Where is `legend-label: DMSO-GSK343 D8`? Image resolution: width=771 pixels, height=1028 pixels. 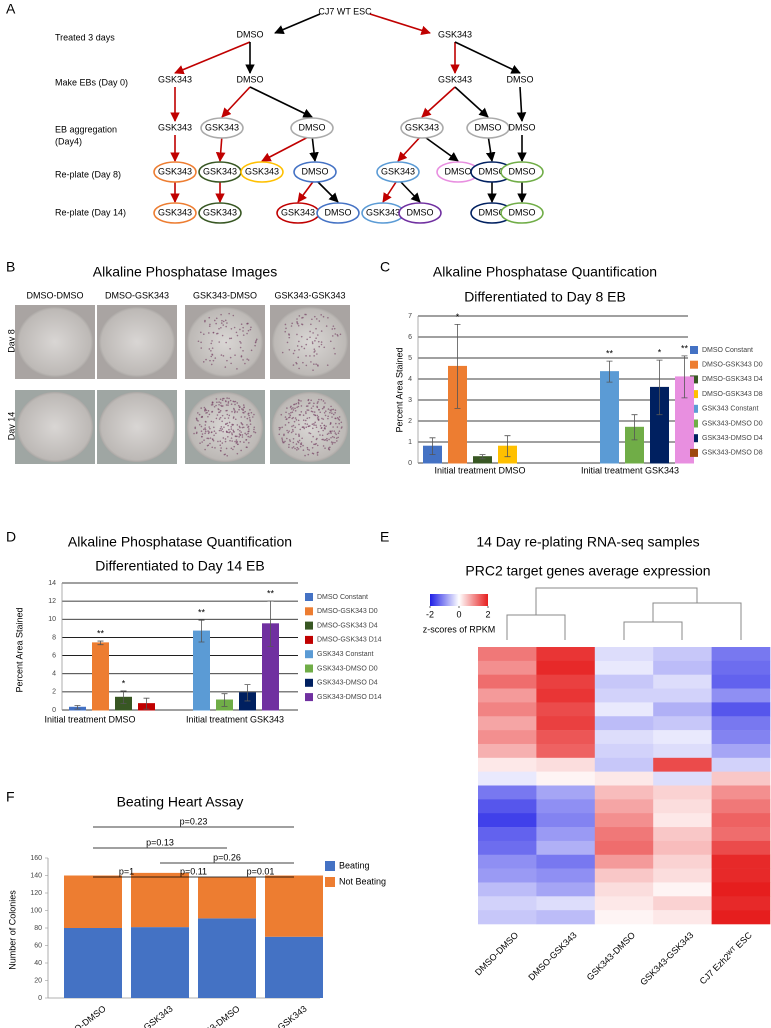 legend-label: DMSO-GSK343 D8 is located at coordinates (732, 394).